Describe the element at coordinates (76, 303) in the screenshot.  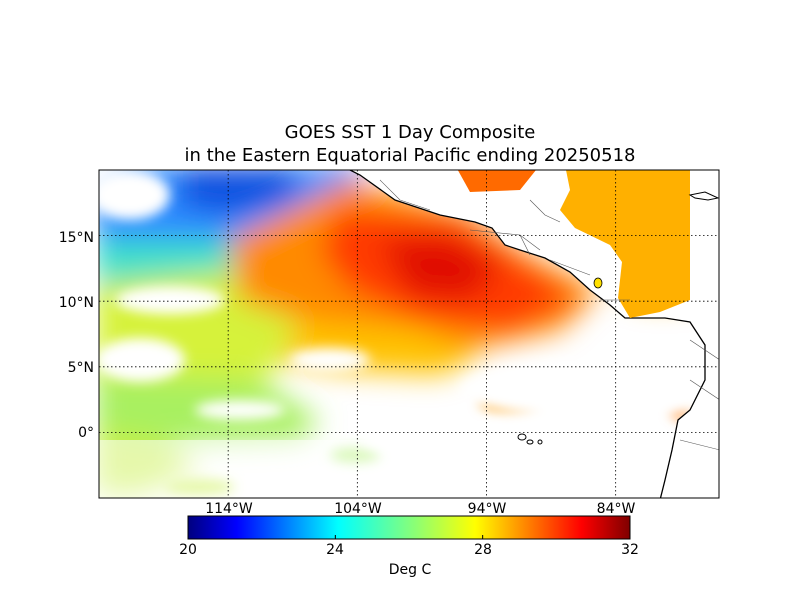
I see `lat-tick-label-10n: 10°N` at that location.